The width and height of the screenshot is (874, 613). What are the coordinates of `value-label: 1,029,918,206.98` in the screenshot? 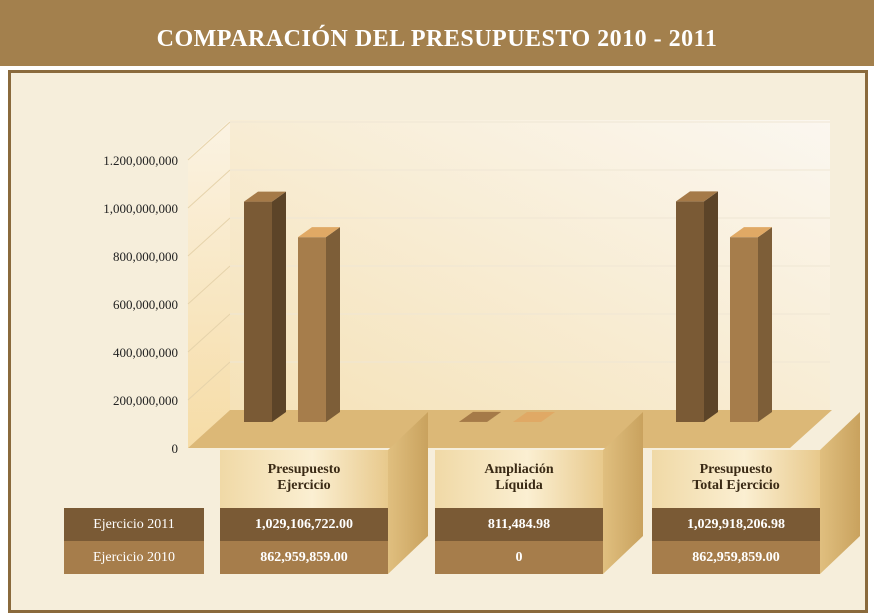 It's located at (736, 524).